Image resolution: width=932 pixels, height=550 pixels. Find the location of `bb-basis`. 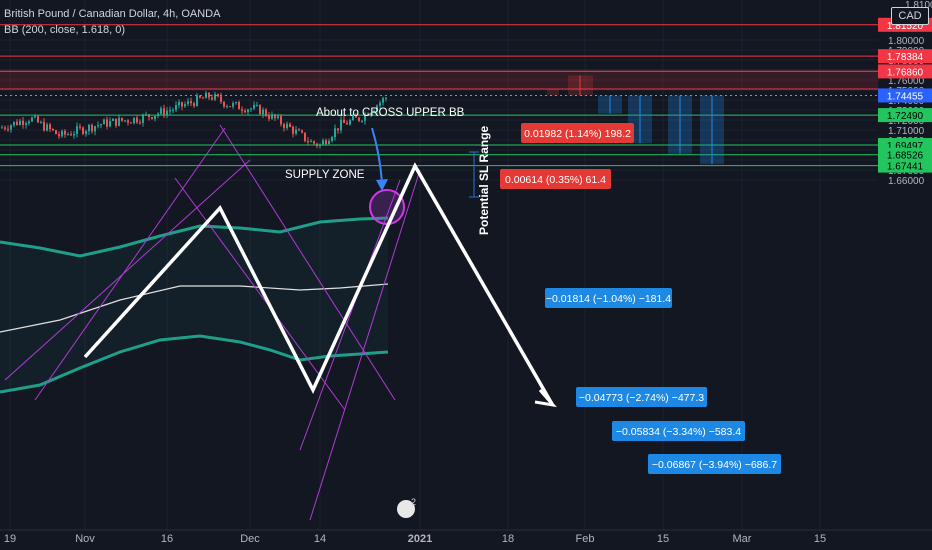

bb-basis is located at coordinates (194, 308).